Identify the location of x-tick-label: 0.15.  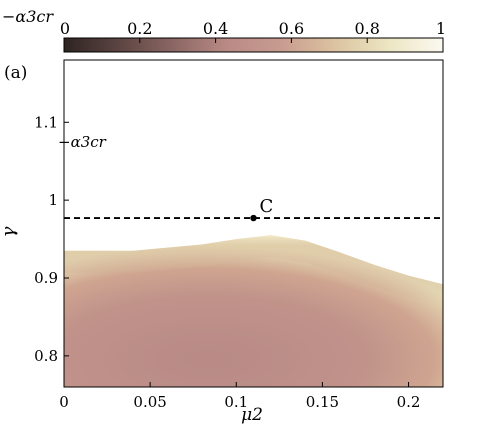
(322, 402).